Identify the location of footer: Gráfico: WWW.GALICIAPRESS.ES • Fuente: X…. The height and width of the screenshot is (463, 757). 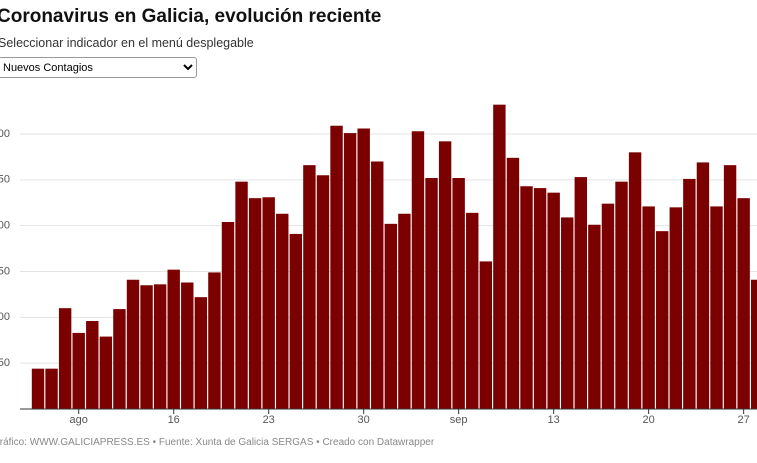
(217, 442).